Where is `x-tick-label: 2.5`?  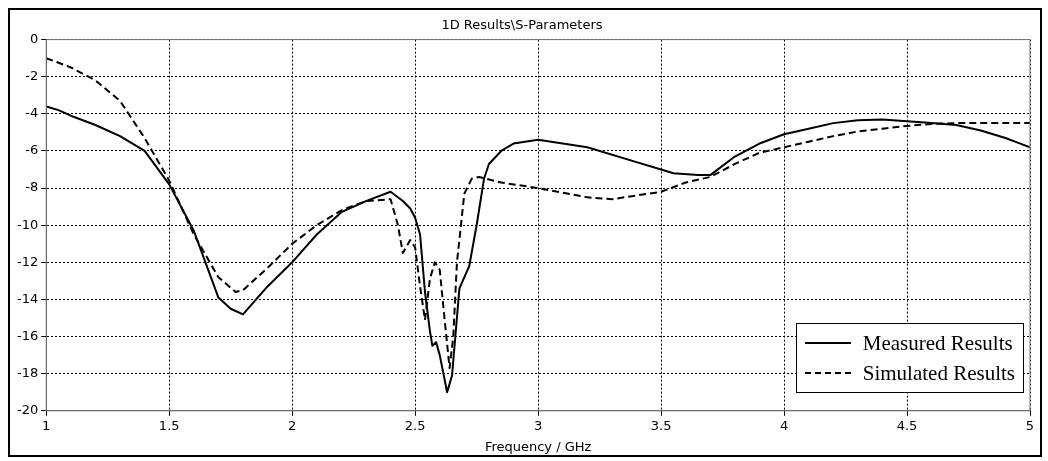
x-tick-label: 2.5 is located at coordinates (415, 425).